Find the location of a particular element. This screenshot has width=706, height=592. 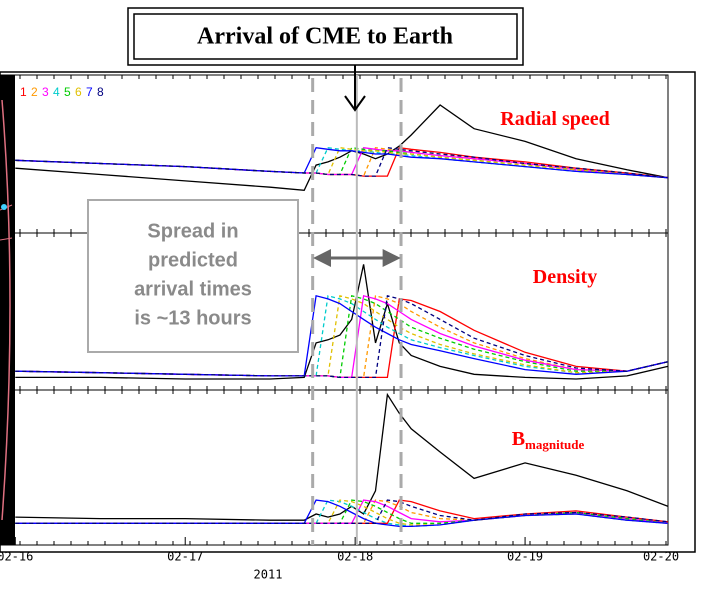

plot-area is located at coordinates (341, 147).